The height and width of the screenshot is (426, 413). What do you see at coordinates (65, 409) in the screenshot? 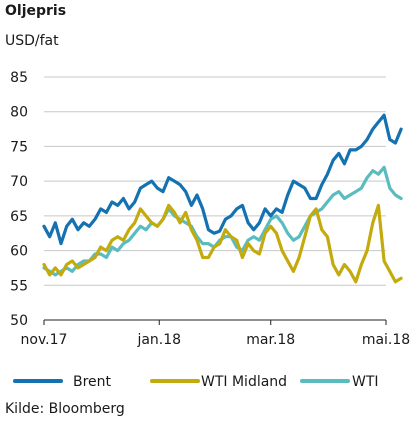
I see `source-note: Kilde: Bloomberg` at bounding box center [65, 409].